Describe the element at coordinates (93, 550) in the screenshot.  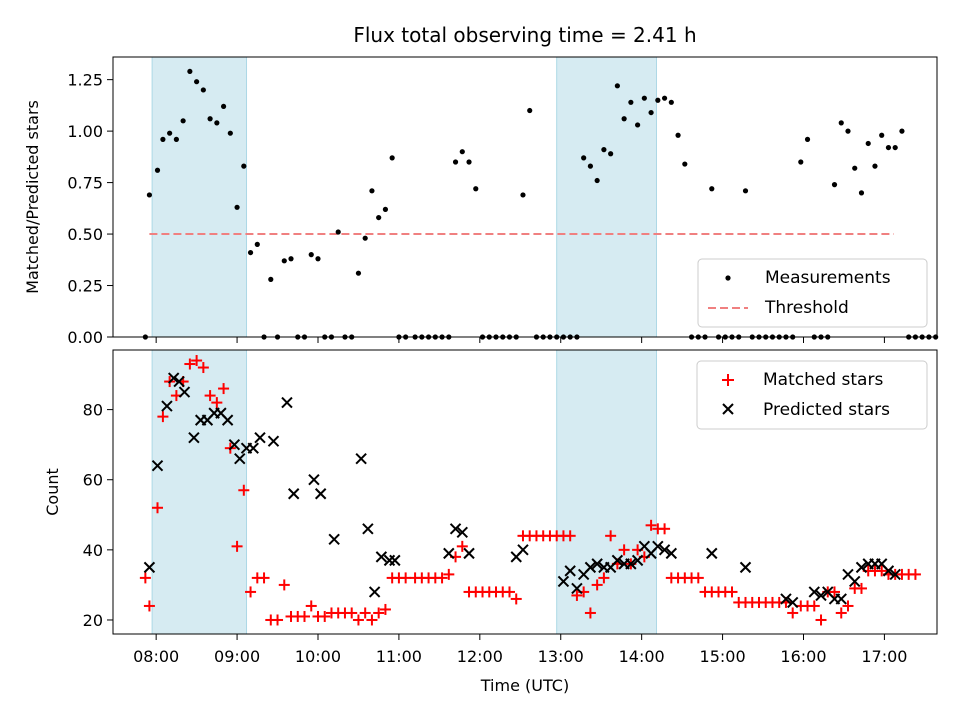
I see `y-tick-label: 40` at that location.